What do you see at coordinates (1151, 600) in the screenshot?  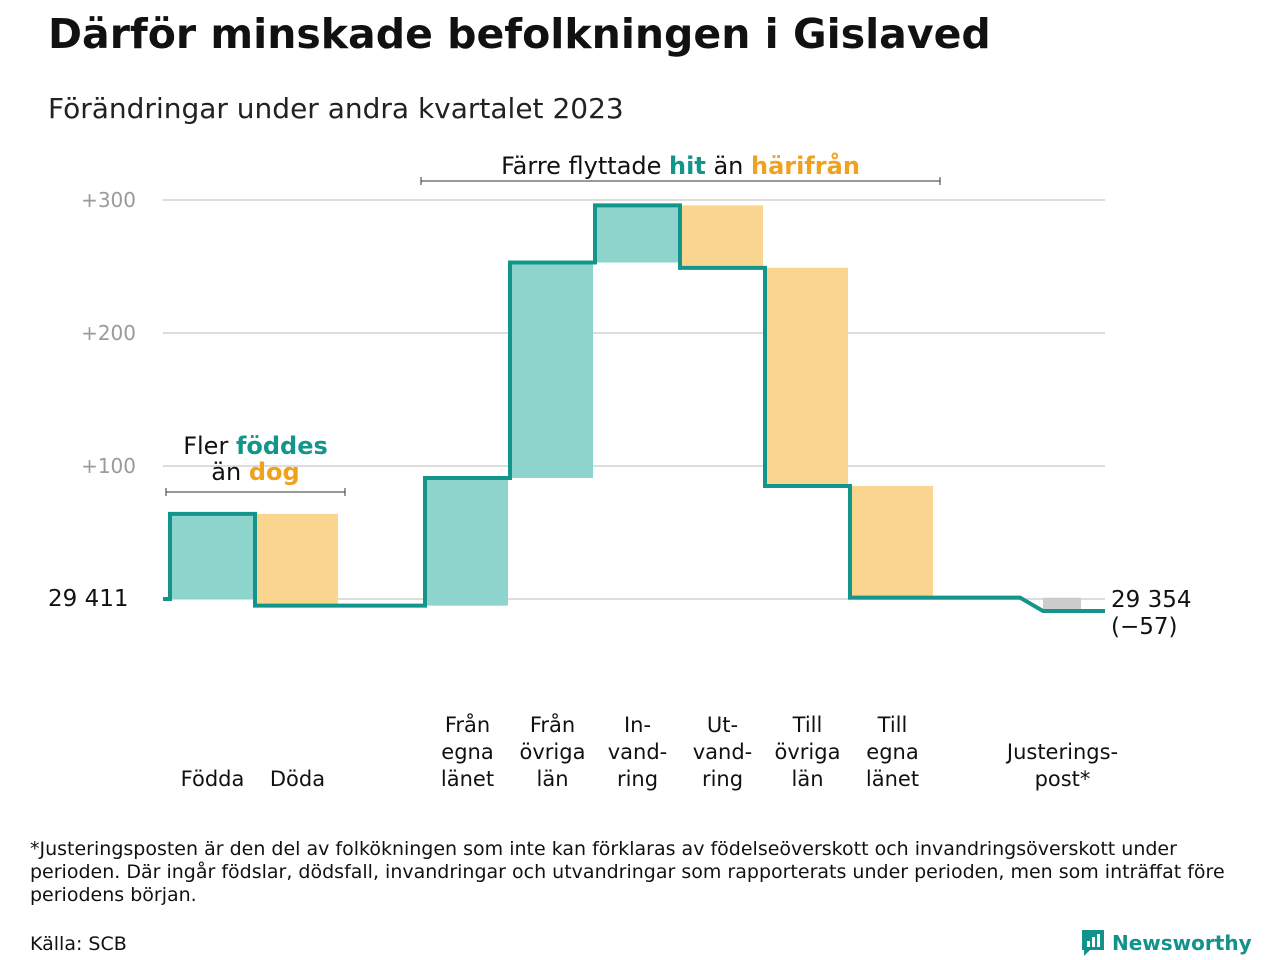 I see `end-value-label: 29 354` at bounding box center [1151, 600].